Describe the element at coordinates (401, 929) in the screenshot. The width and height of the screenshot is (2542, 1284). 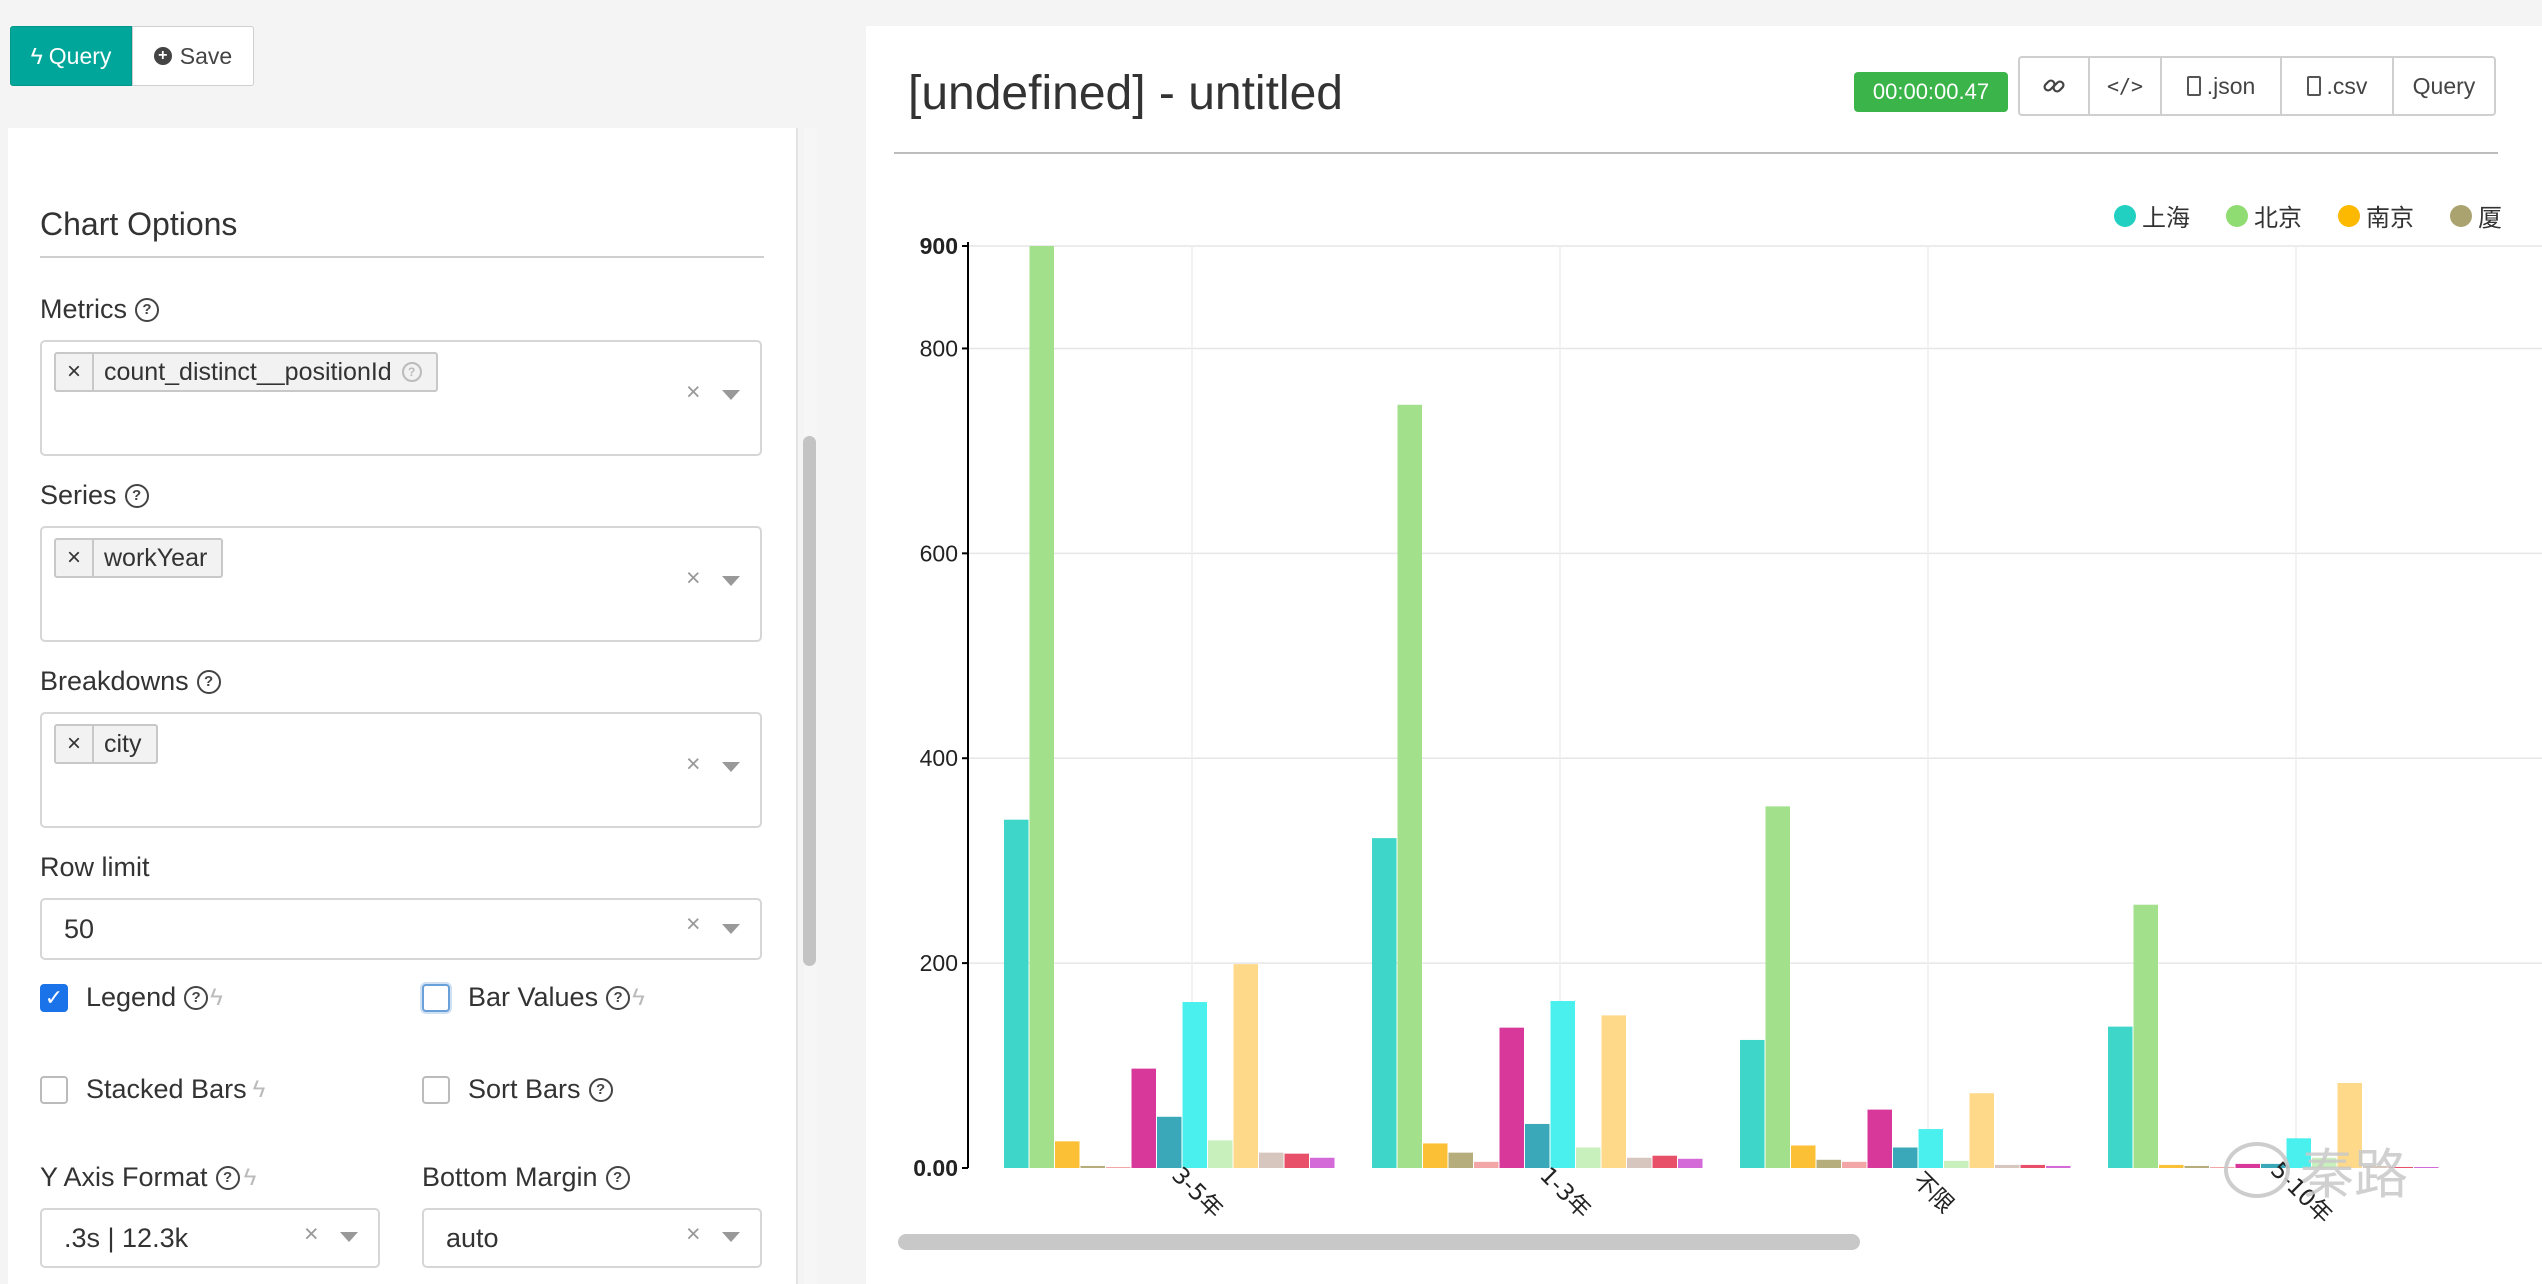
I see `row-limit-select: 50 ×` at that location.